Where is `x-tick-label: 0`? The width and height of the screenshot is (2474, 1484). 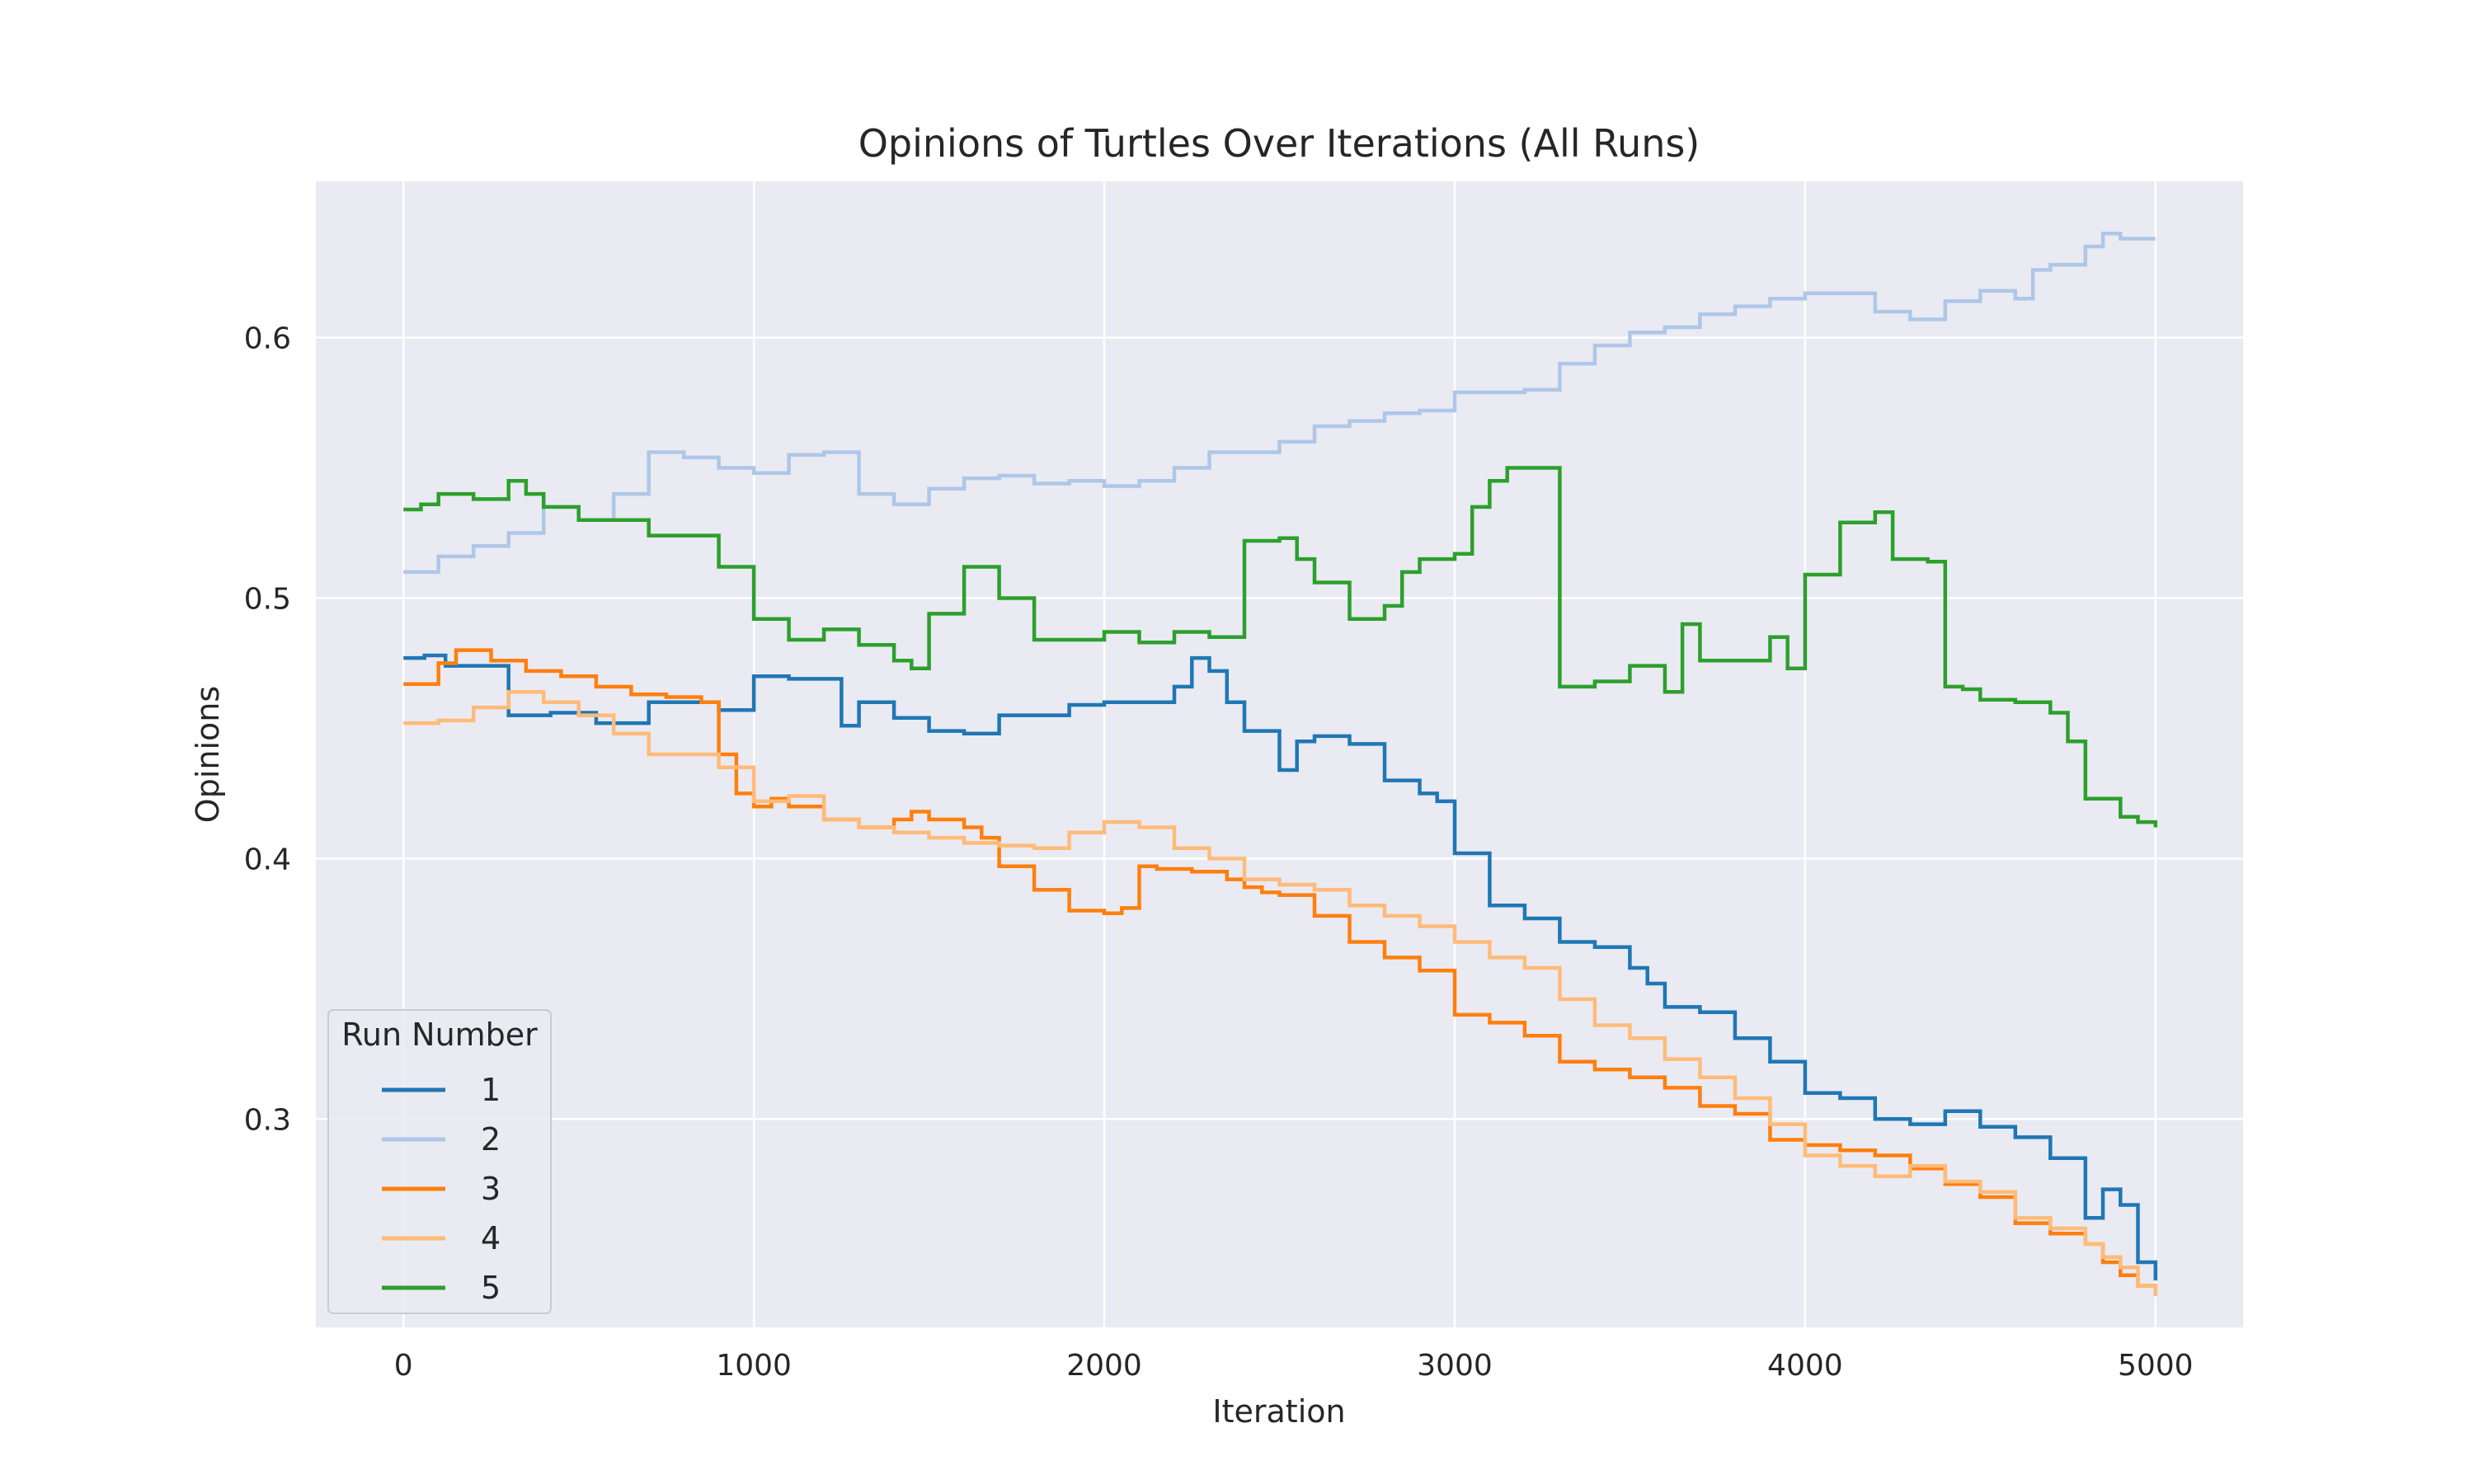
x-tick-label: 0 is located at coordinates (403, 1366).